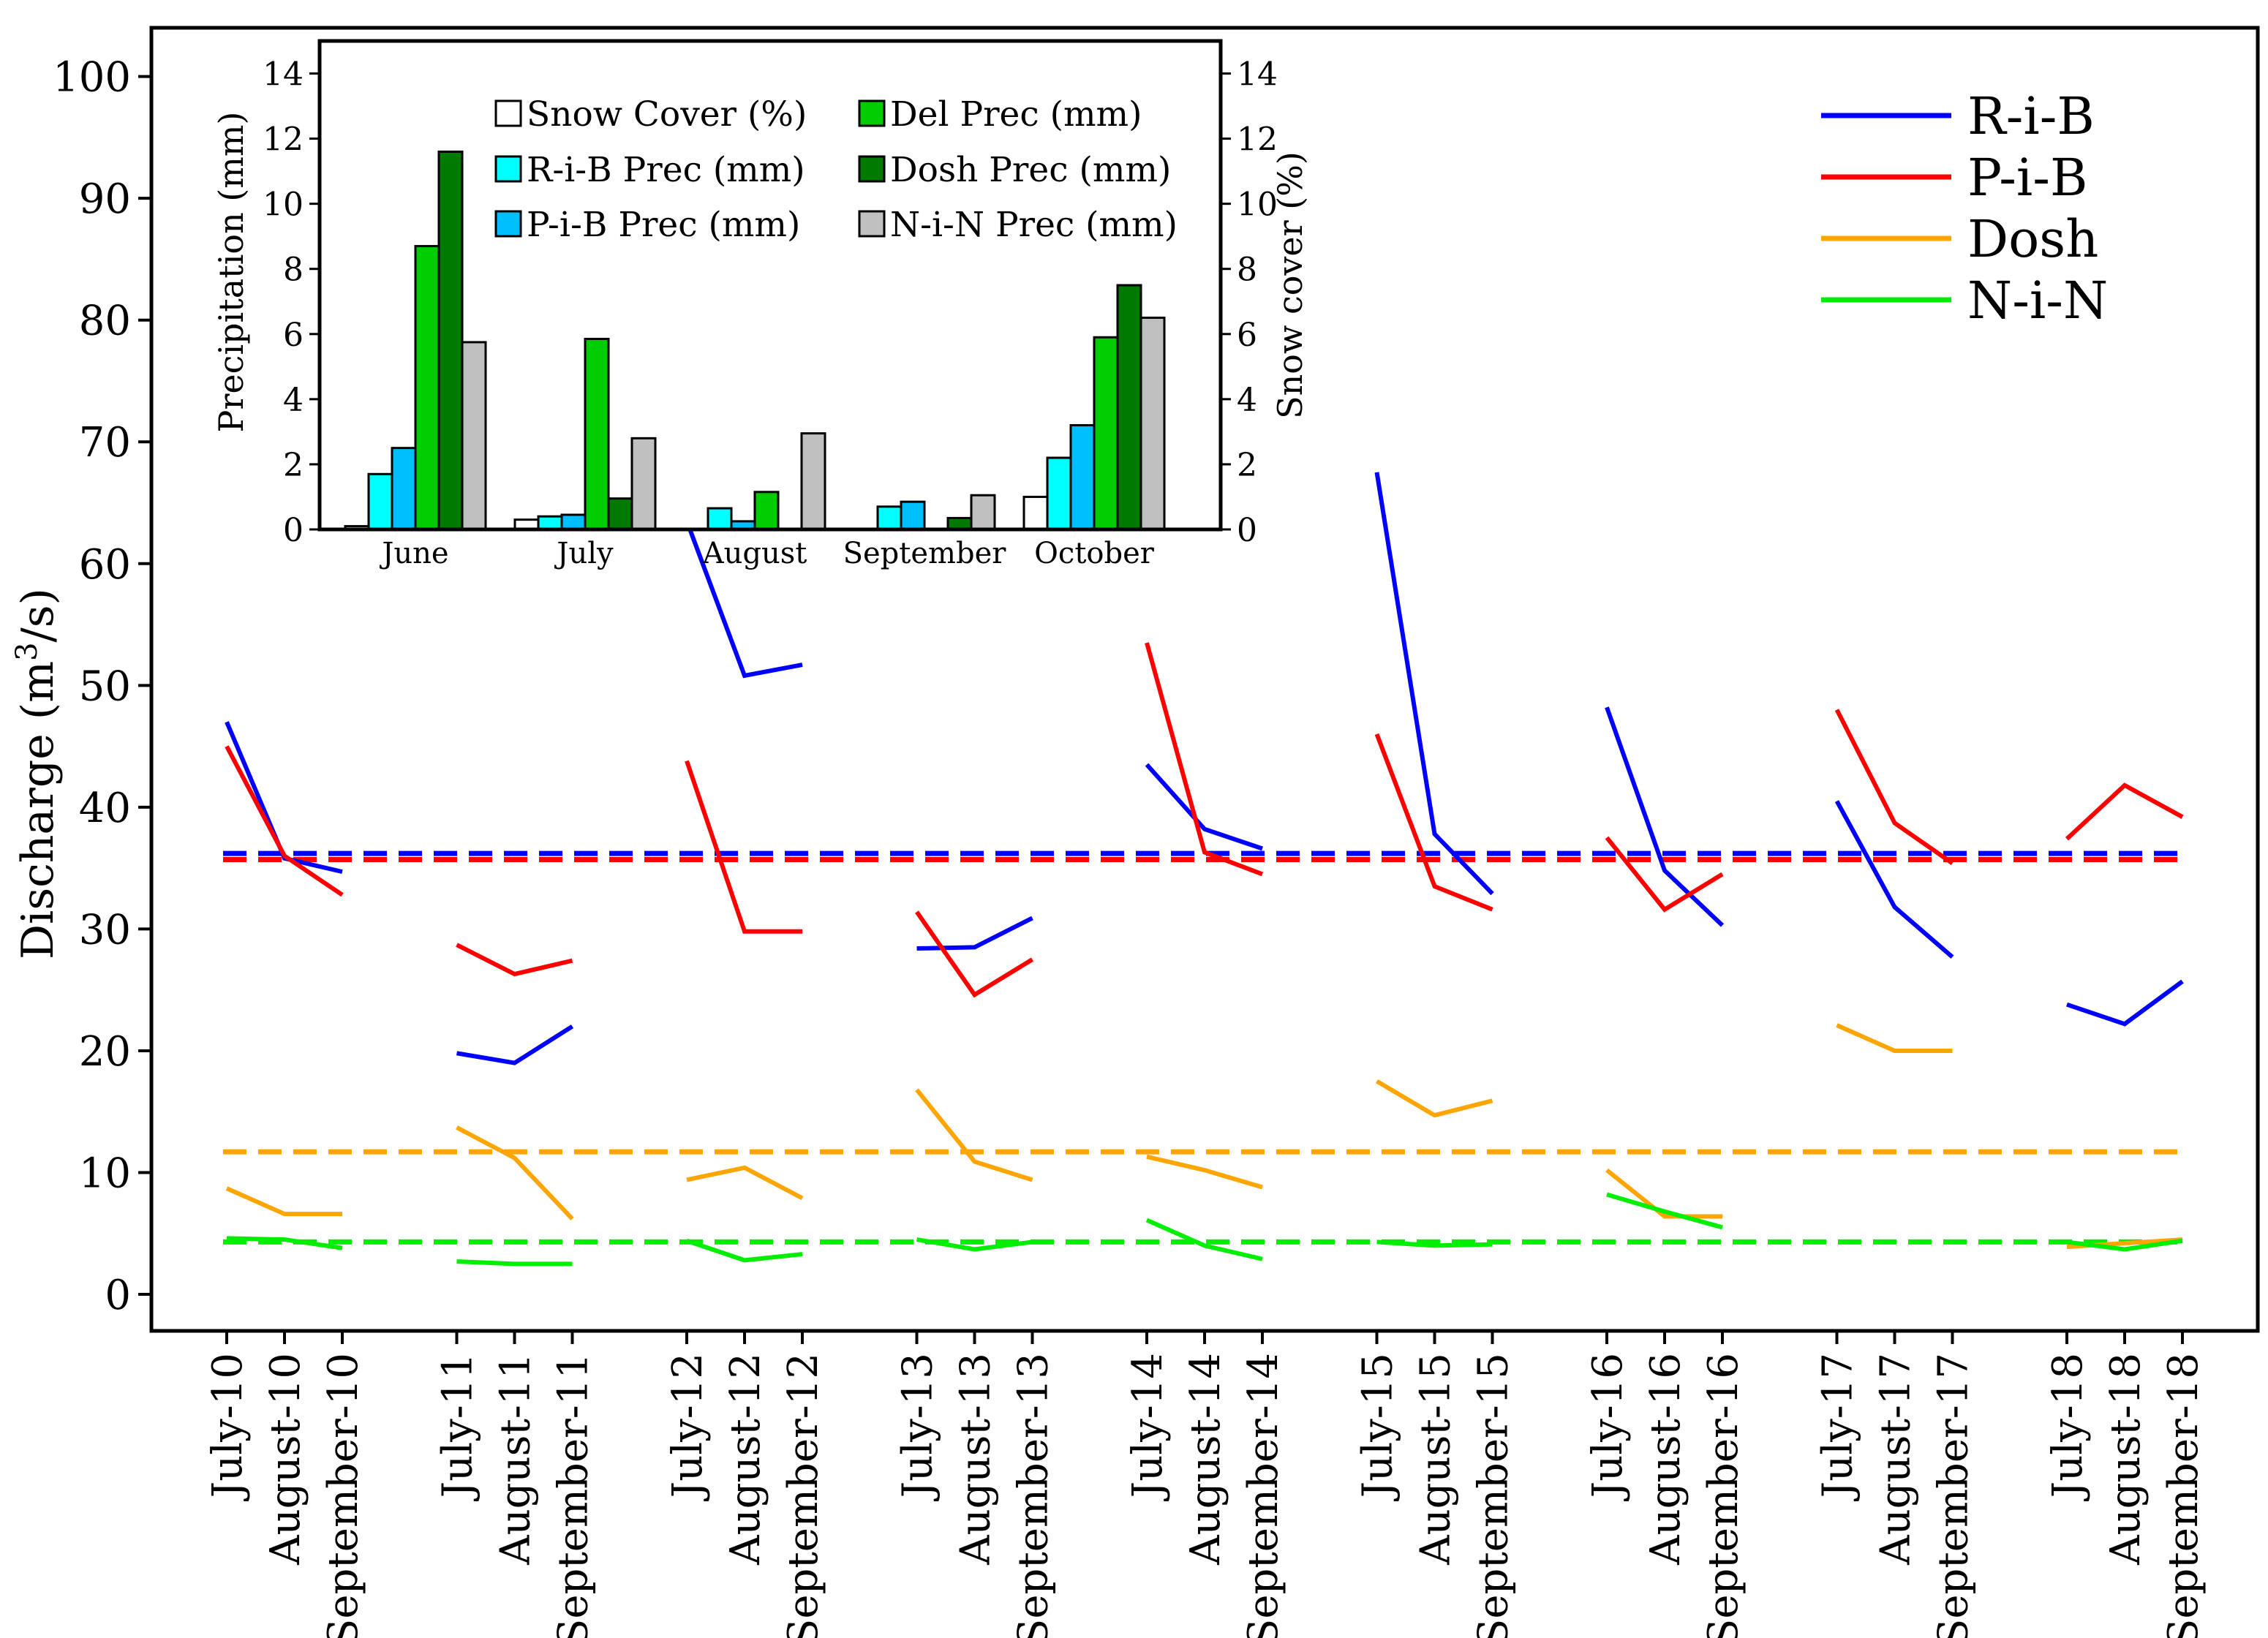 This screenshot has width=2268, height=1638. Describe the element at coordinates (1608, 1427) in the screenshot. I see `main-x-tick-label: July-16` at that location.